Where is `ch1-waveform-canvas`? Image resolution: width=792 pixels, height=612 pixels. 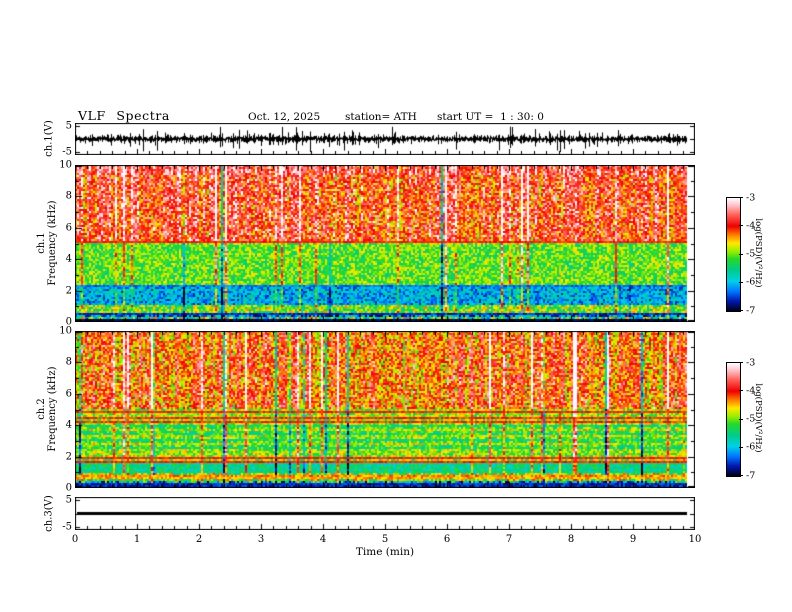 ch1-waveform-canvas is located at coordinates (385, 139).